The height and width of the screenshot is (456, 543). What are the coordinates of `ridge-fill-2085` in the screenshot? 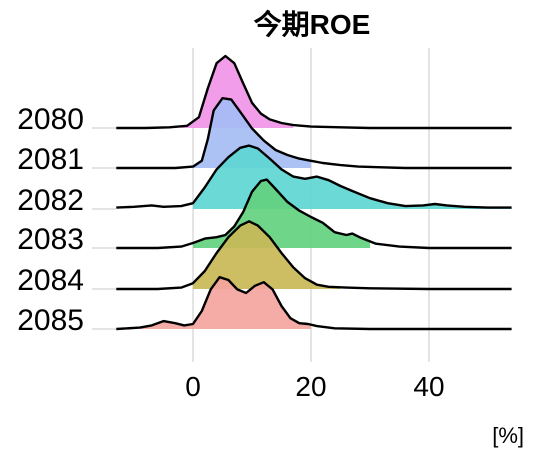 It's located at (225, 303).